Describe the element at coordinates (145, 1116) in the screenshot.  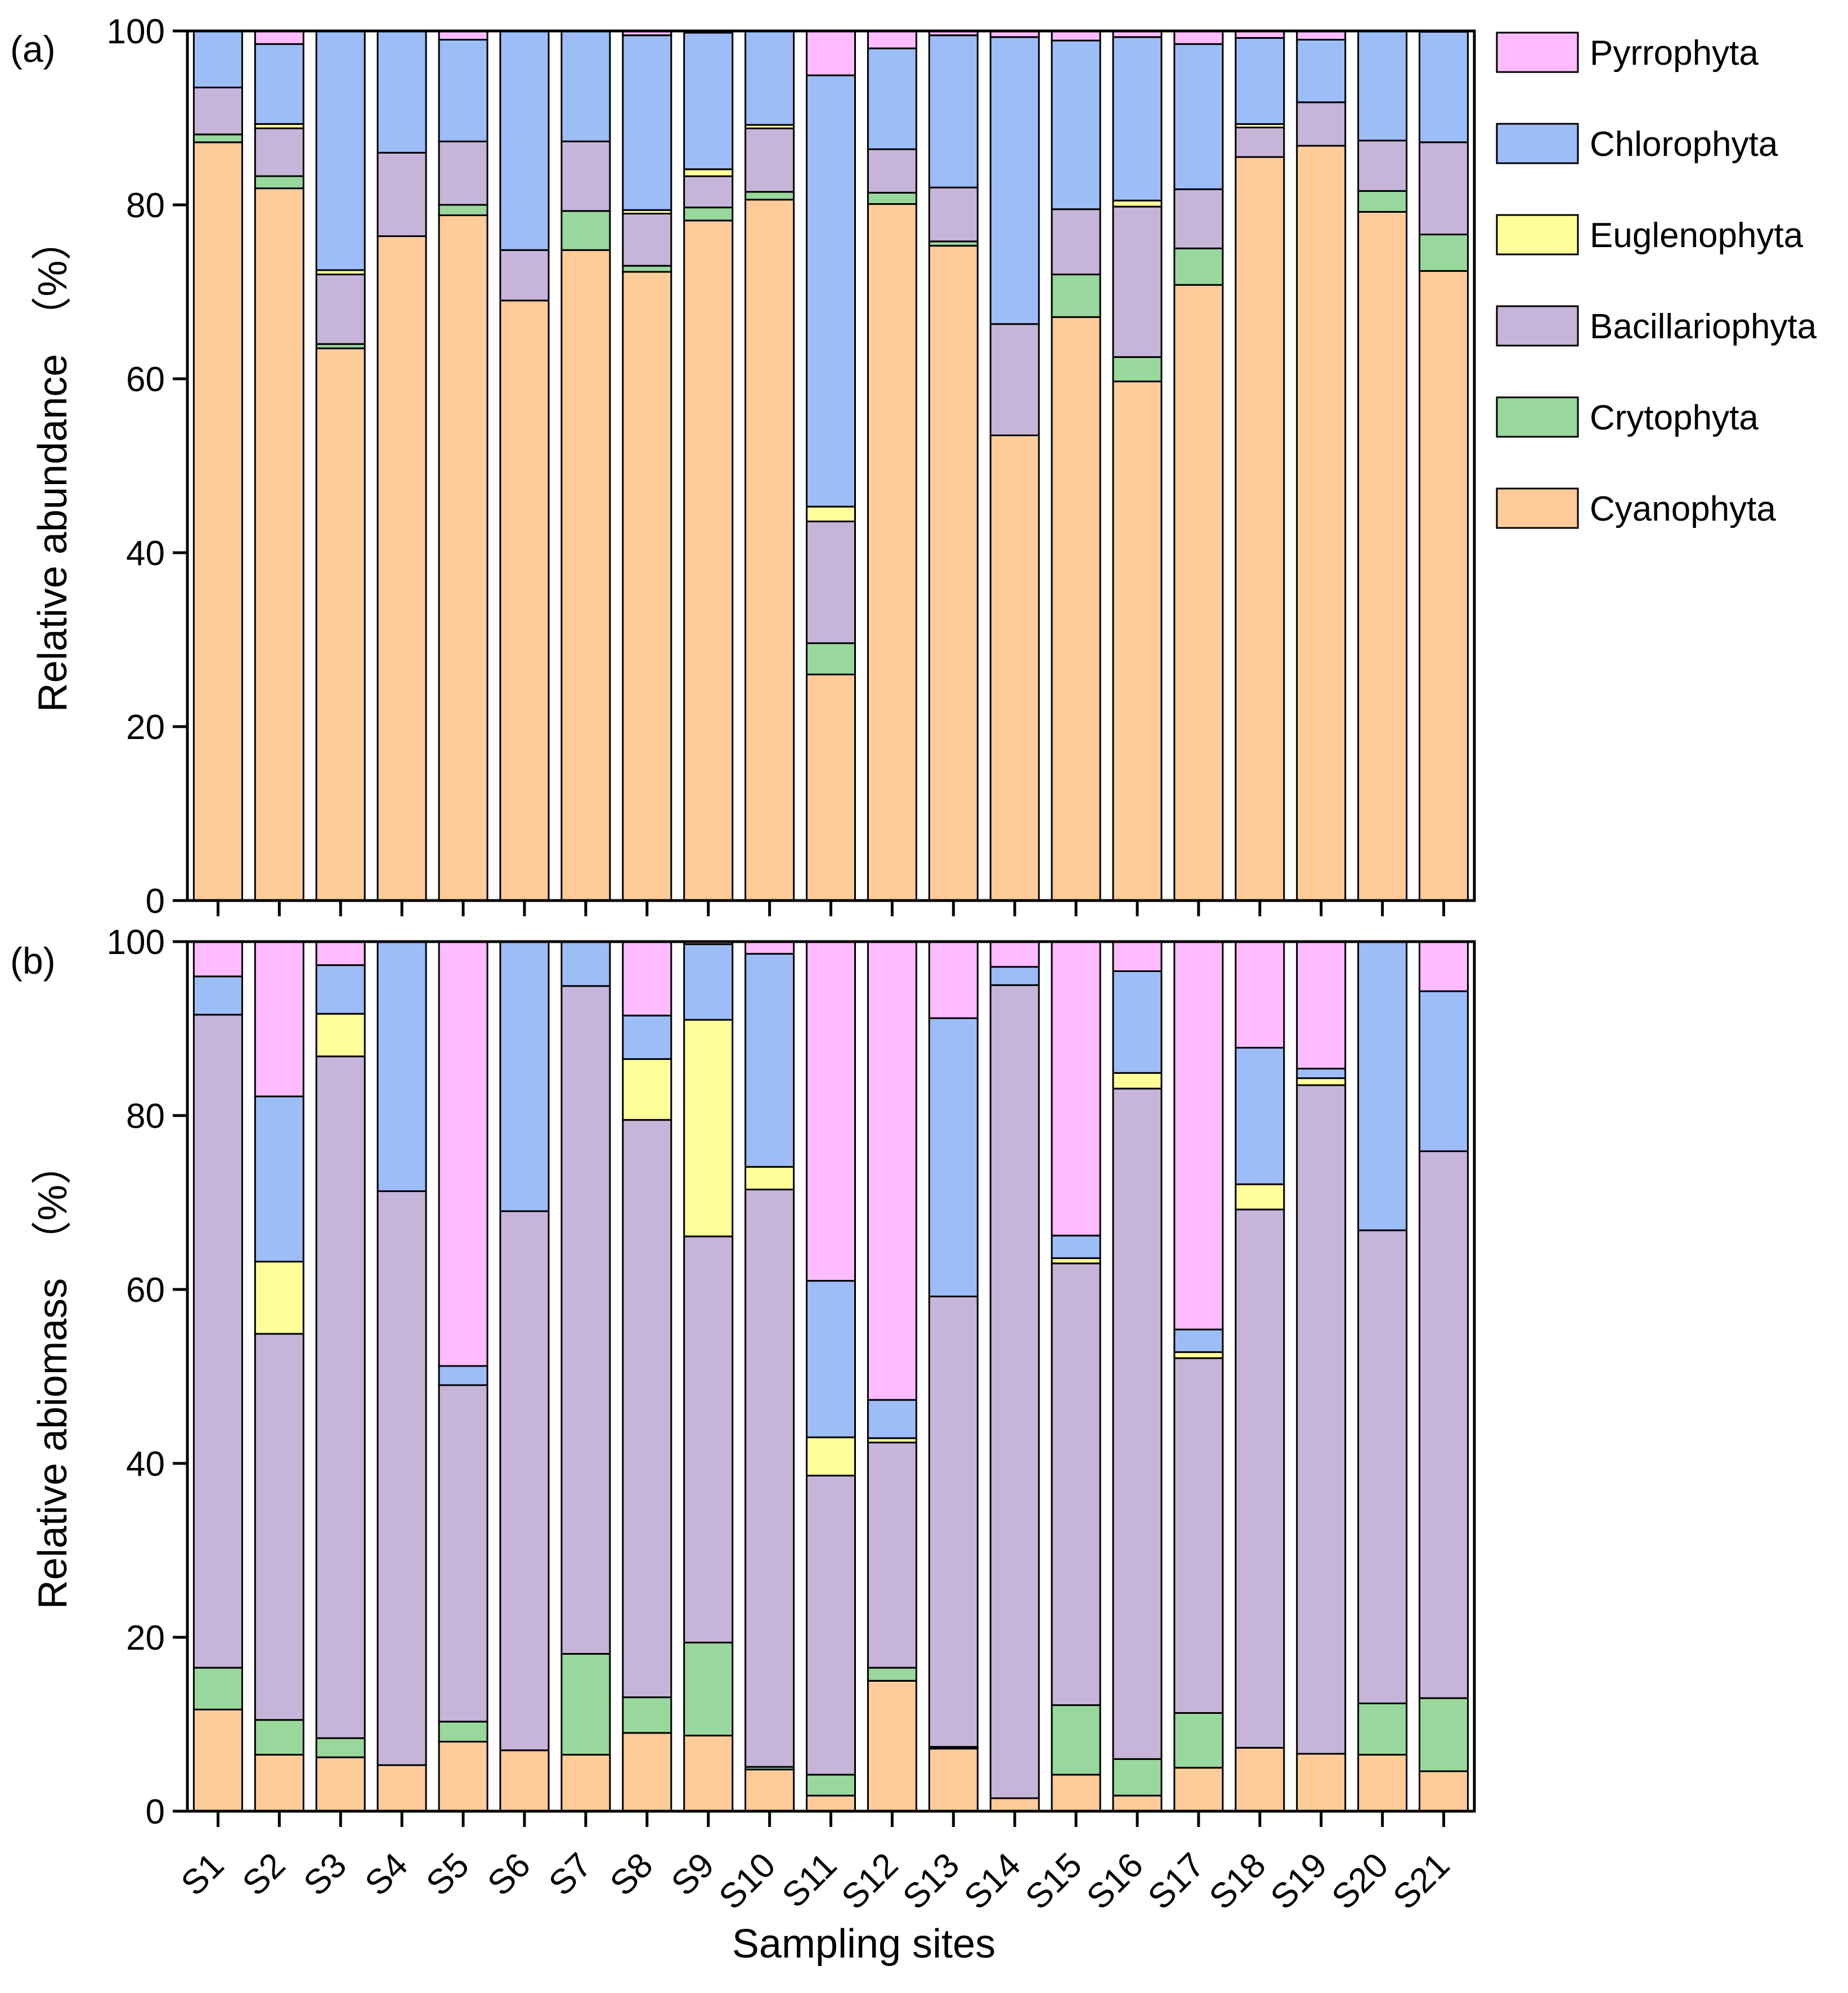
I see `y-tick-label-b-80: 80` at that location.